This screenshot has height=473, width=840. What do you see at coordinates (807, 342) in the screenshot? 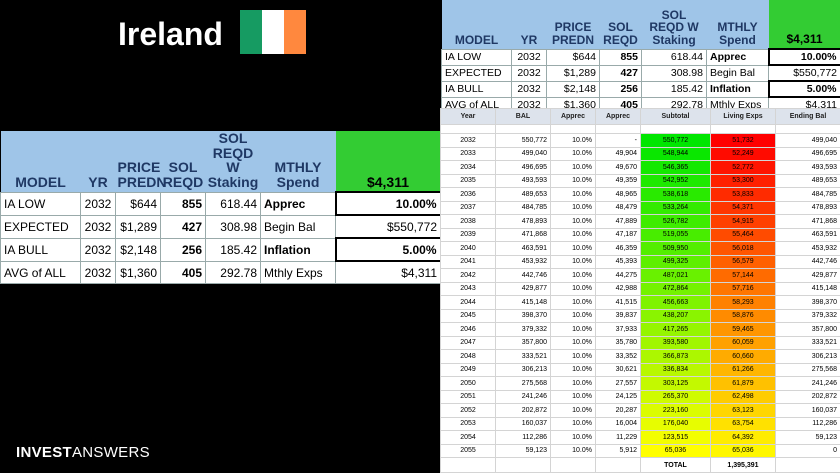
I see `cell: 333,521` at bounding box center [807, 342].